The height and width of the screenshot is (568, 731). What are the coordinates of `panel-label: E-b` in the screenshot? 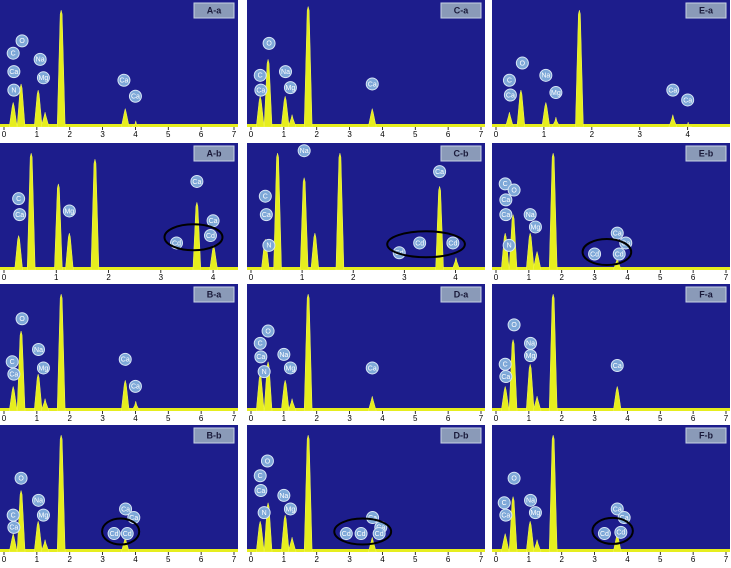 It's located at (706, 153).